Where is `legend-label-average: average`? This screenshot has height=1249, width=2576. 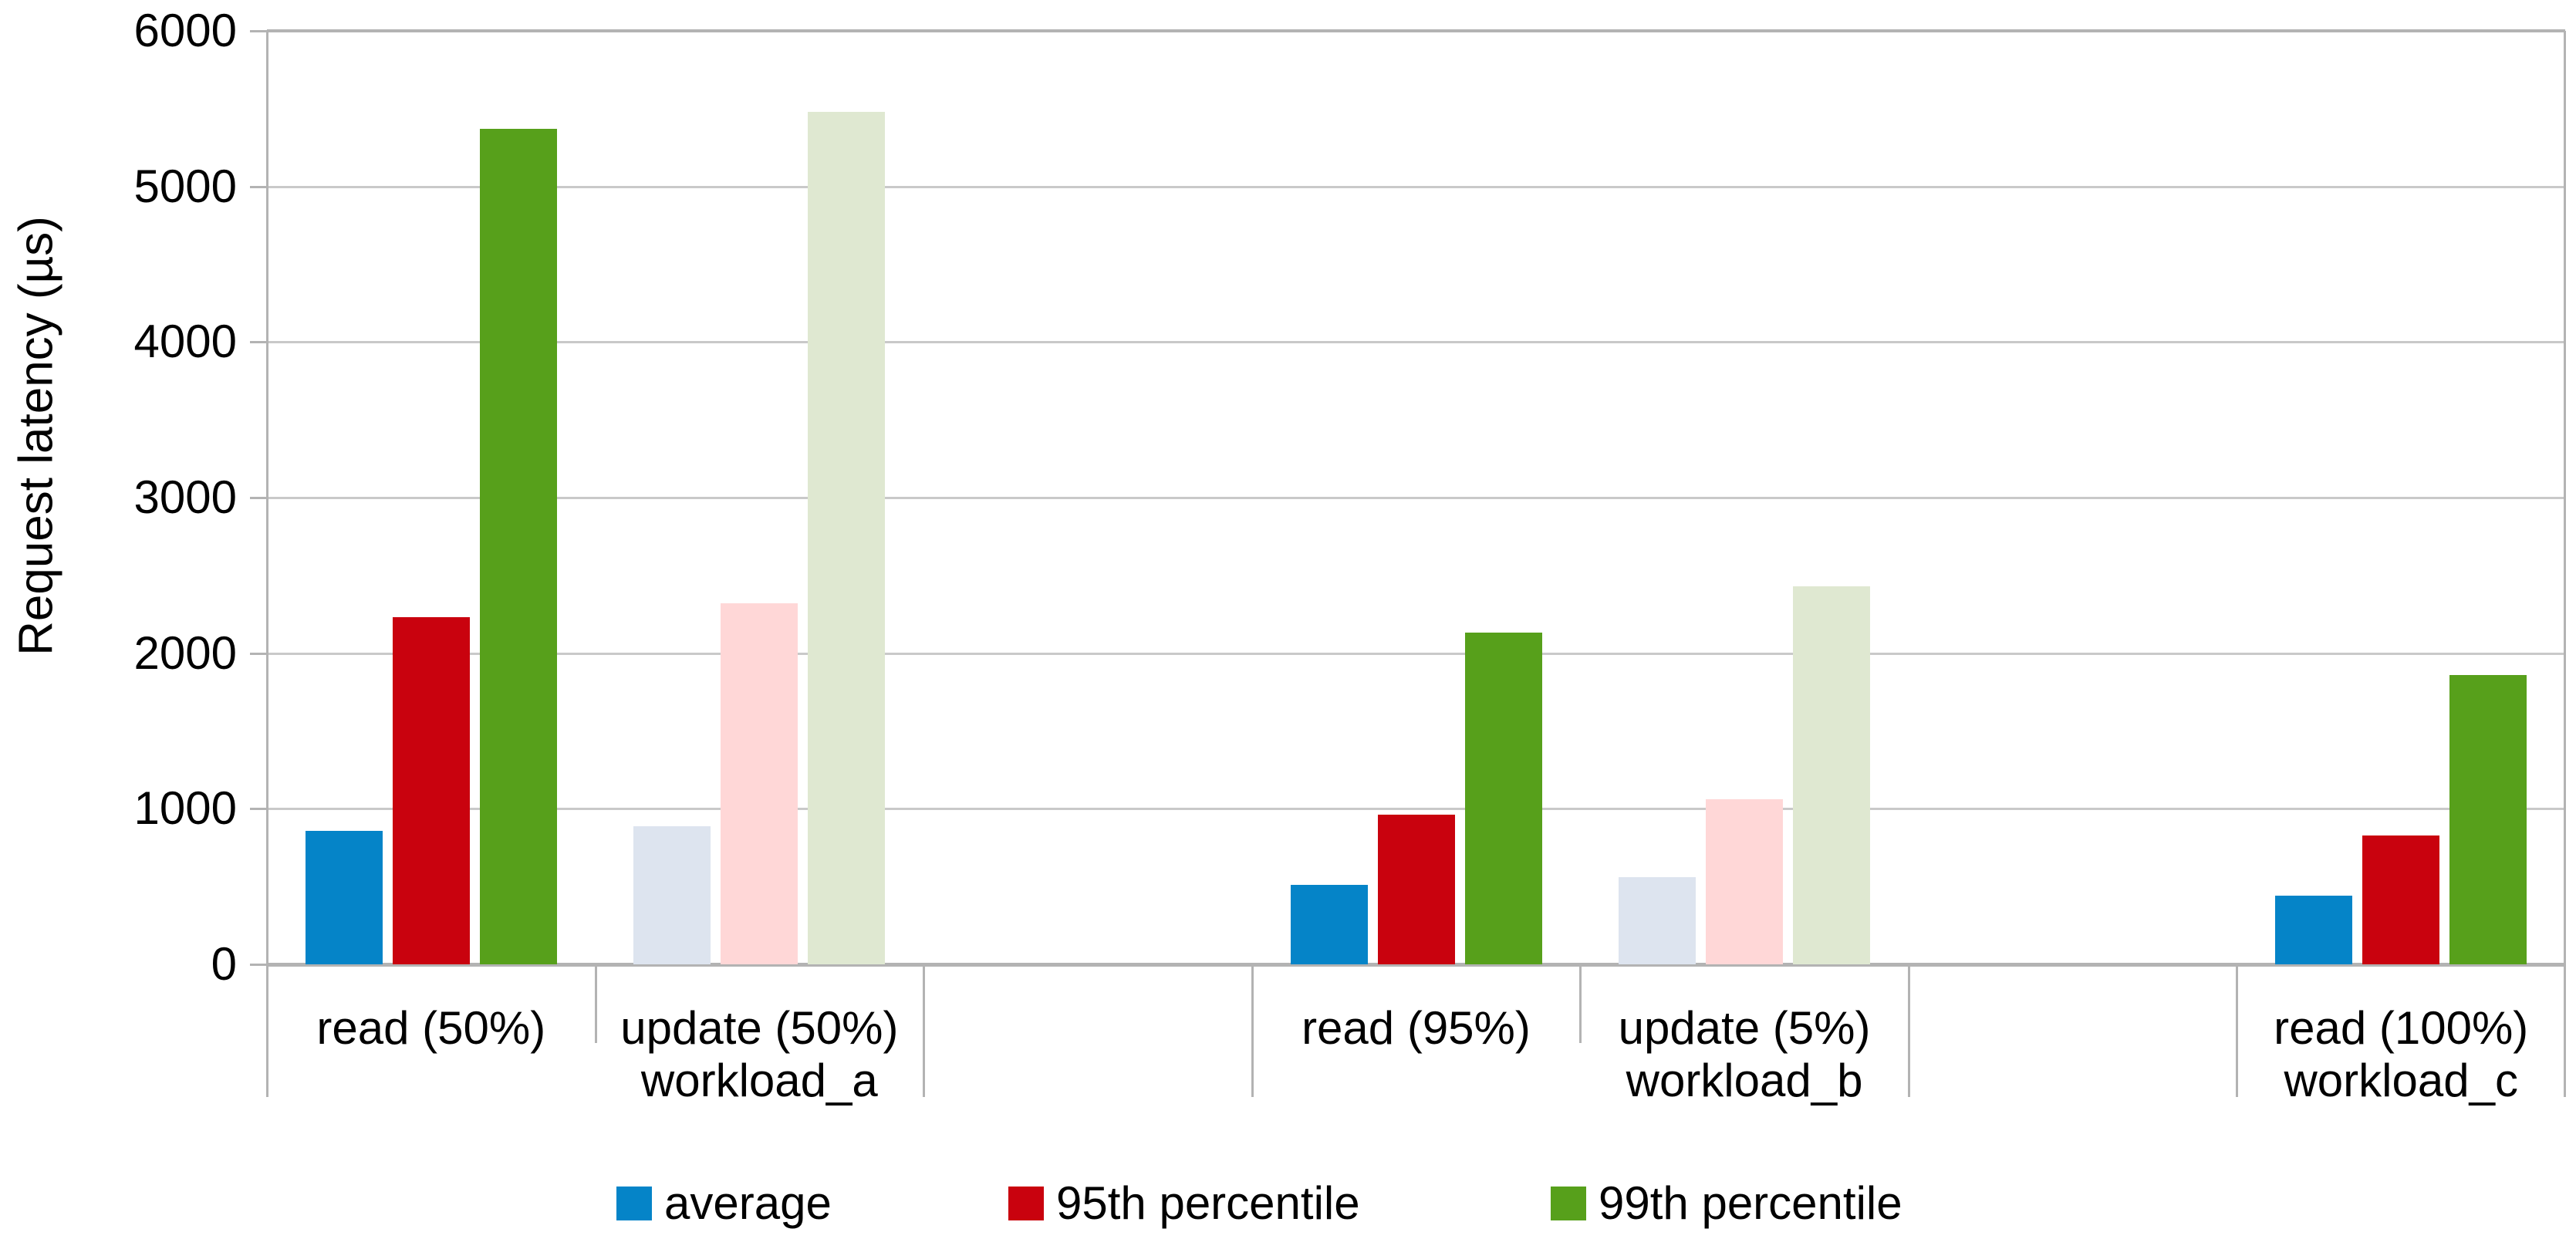
legend-label-average: average is located at coordinates (748, 1203).